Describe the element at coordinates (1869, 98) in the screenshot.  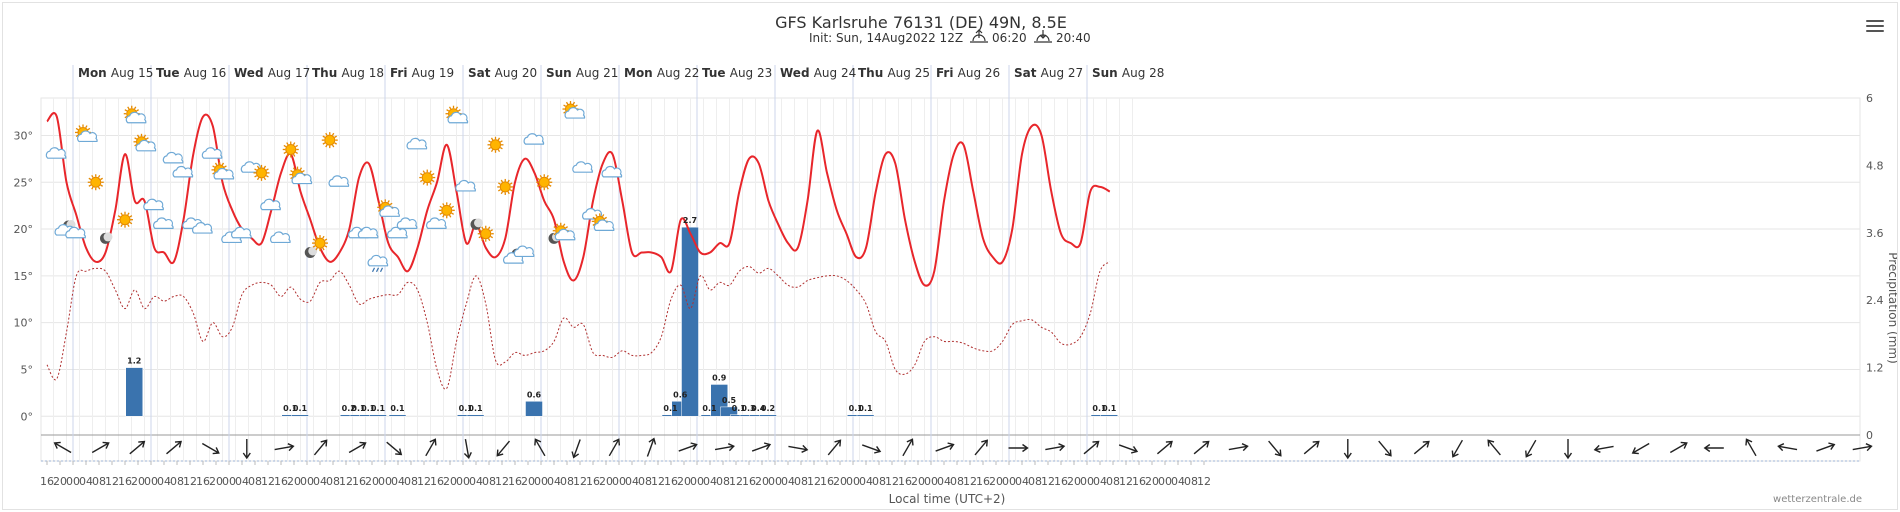
I see `y-right-tick: 6` at that location.